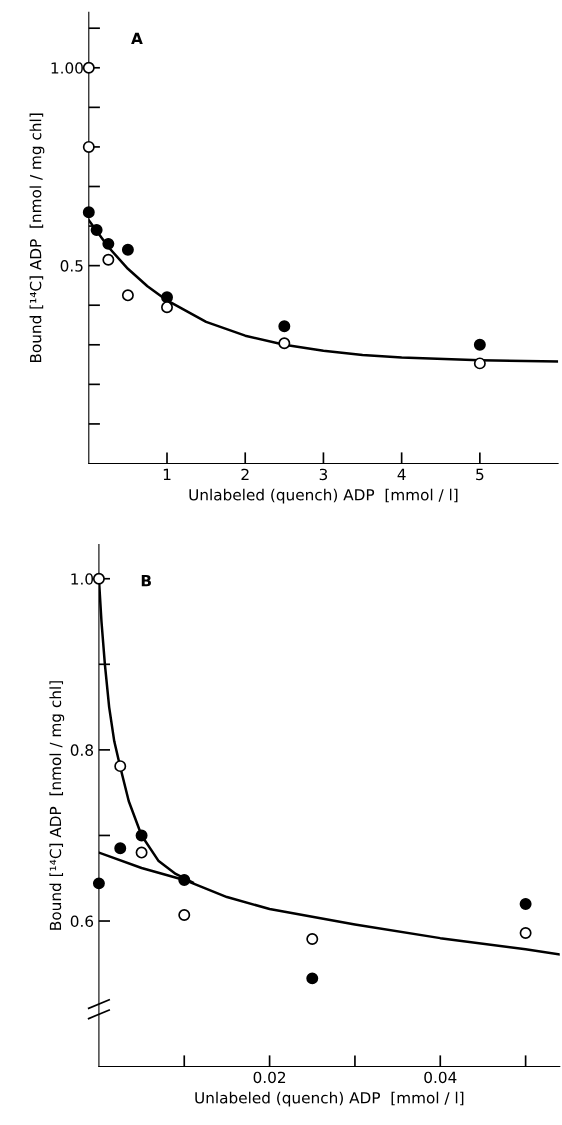 This screenshot has height=1125, width=562. What do you see at coordinates (440, 1077) in the screenshot?
I see `x-tick-label: 0.04` at bounding box center [440, 1077].